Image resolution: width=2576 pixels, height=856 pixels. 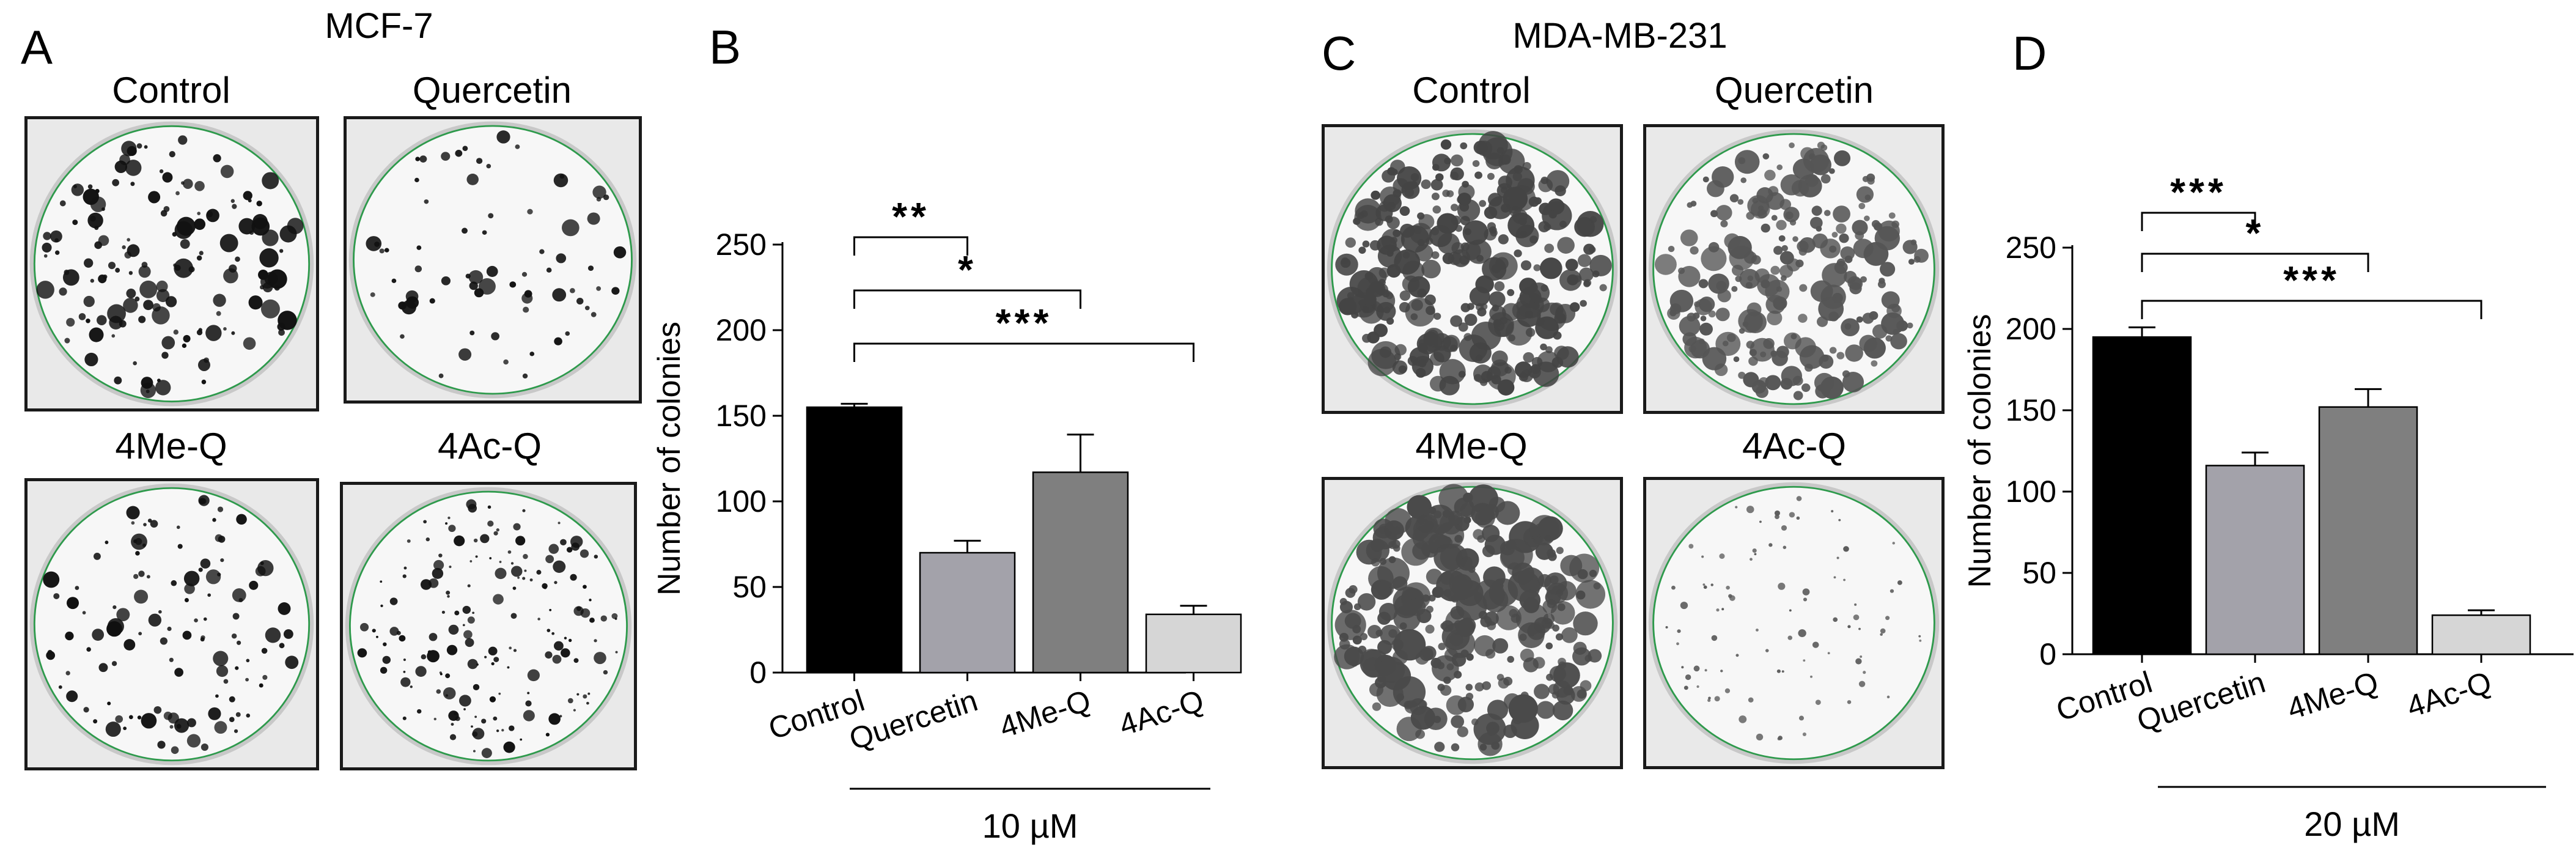 I want to click on significance-bracket, so click(x=1023, y=352).